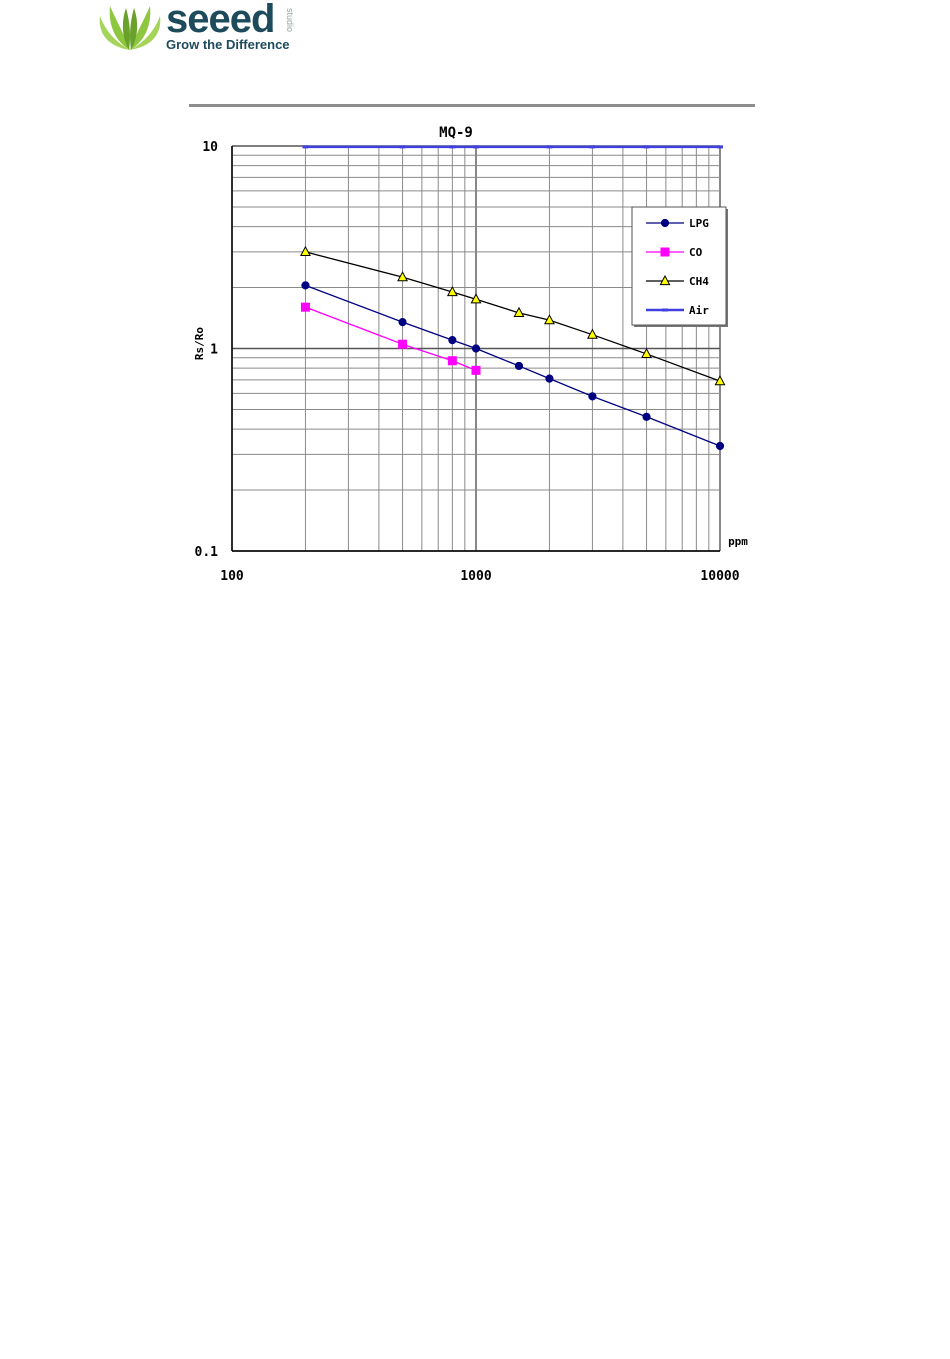  I want to click on chart-title: MQ-9, so click(456, 133).